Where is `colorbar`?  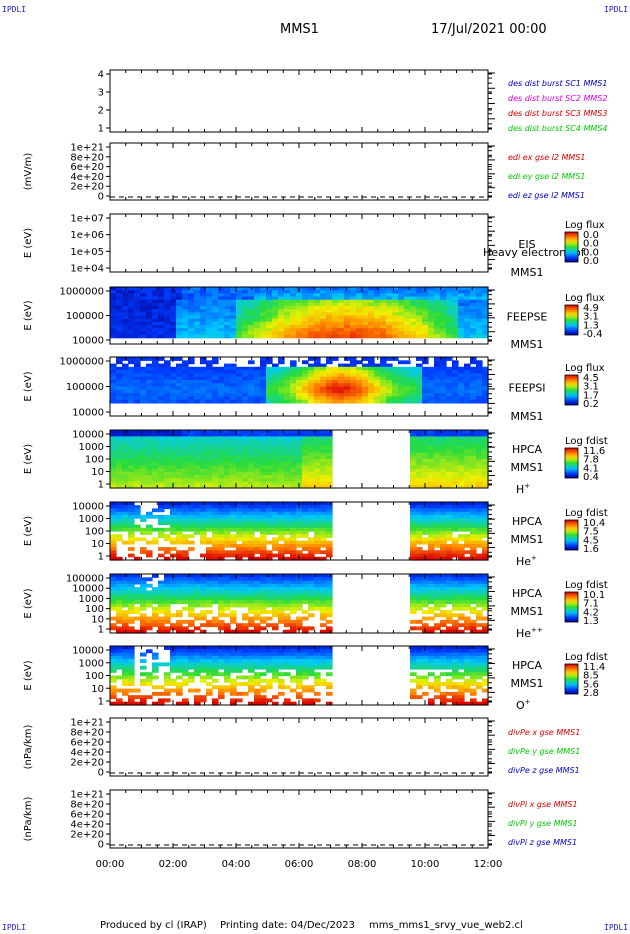
colorbar is located at coordinates (571, 535).